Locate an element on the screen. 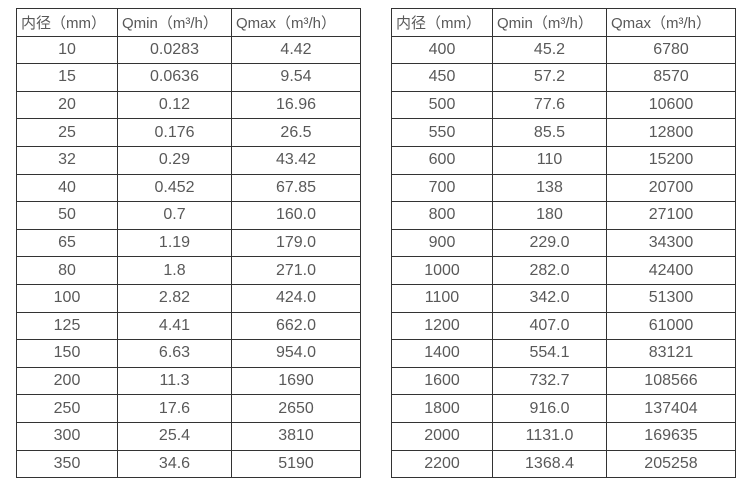 The image size is (750, 483). table-row: 1800 916.0 137404 is located at coordinates (563, 408).